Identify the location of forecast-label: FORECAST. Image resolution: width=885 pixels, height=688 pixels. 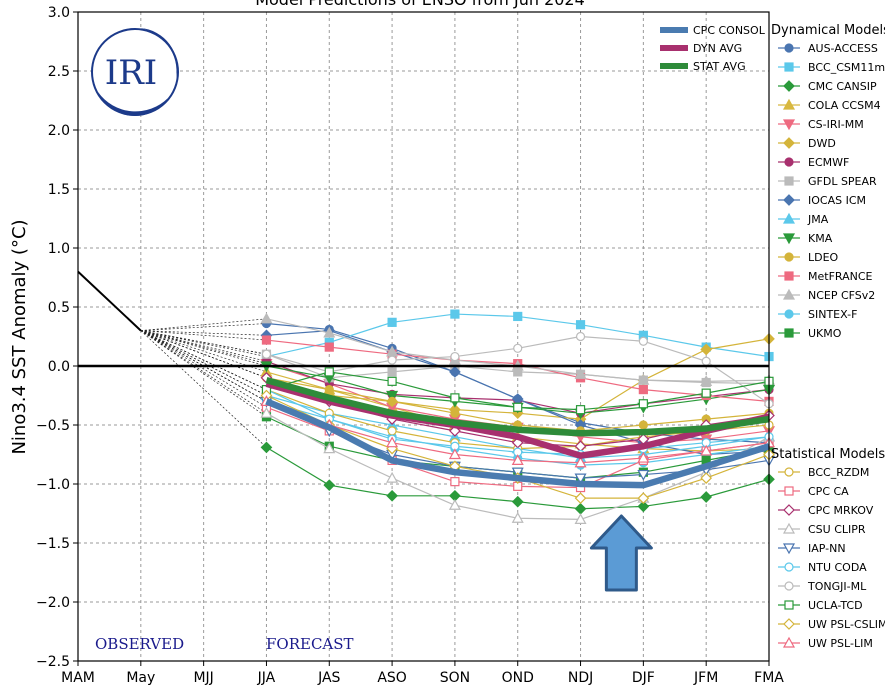
(310, 644).